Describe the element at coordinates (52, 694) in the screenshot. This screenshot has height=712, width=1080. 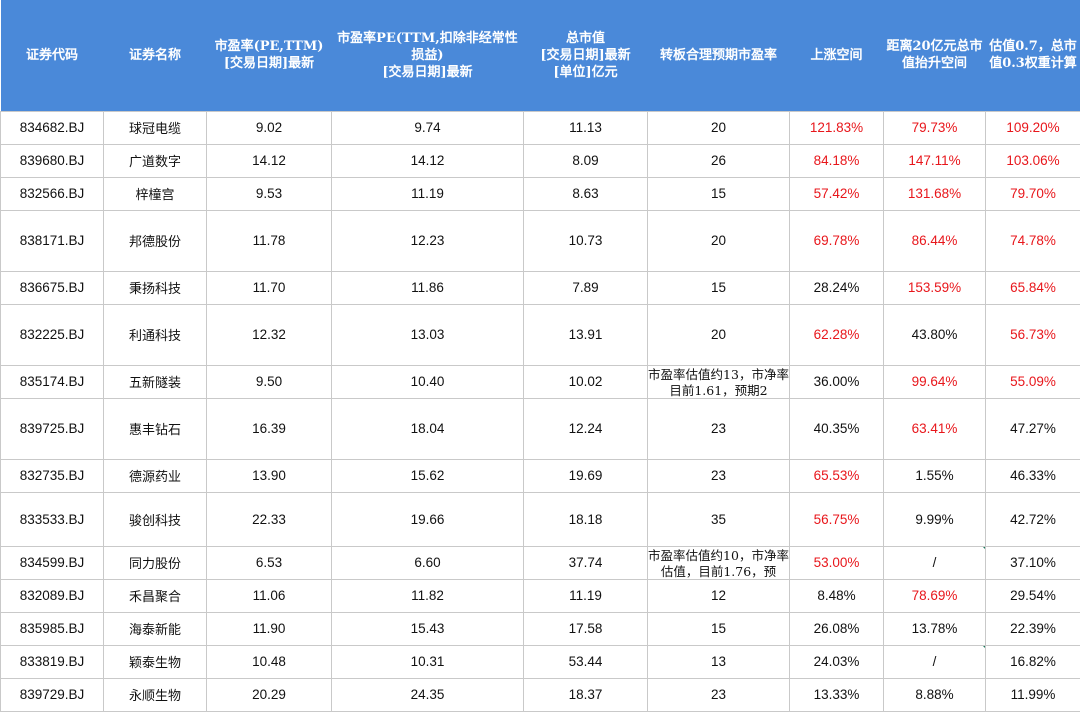
I see `cell-code: 839729.BJ` at that location.